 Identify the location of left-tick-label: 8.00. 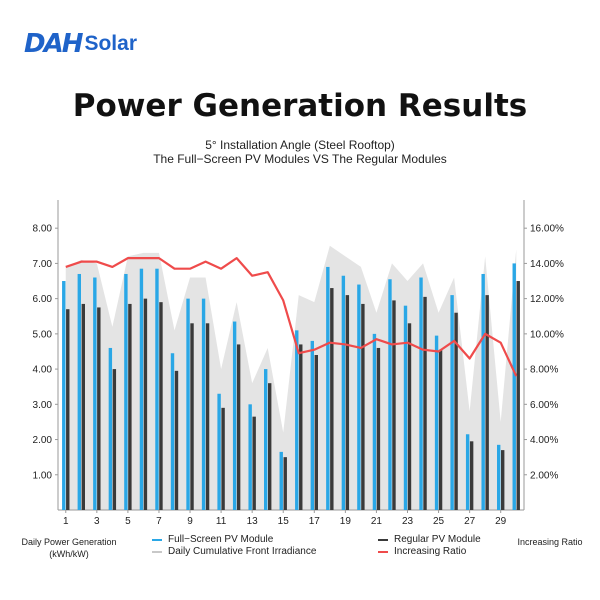
(43, 229).